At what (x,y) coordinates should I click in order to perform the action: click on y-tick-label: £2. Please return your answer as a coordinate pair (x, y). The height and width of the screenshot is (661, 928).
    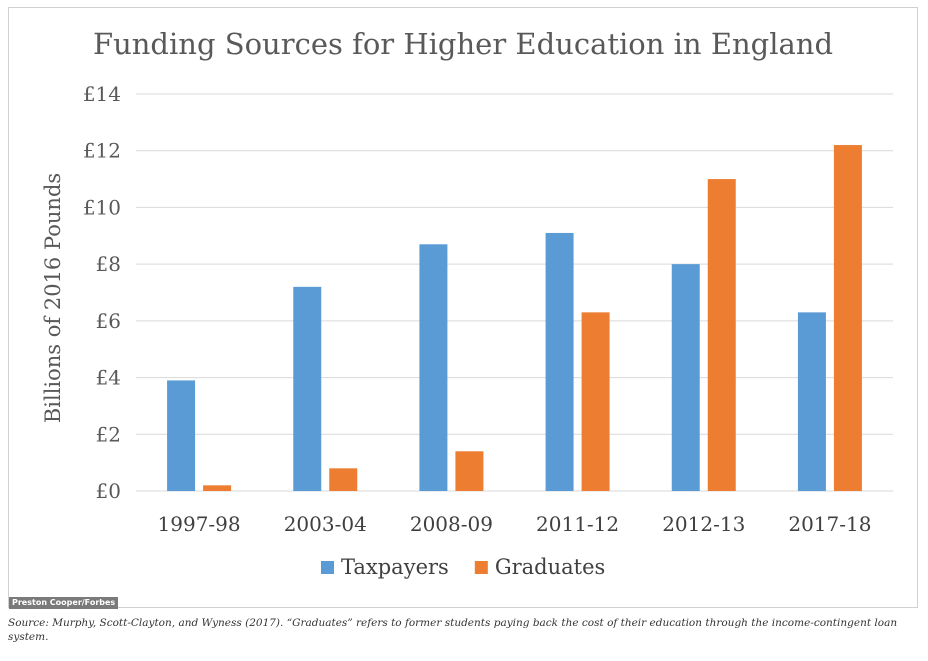
    Looking at the image, I should click on (108, 434).